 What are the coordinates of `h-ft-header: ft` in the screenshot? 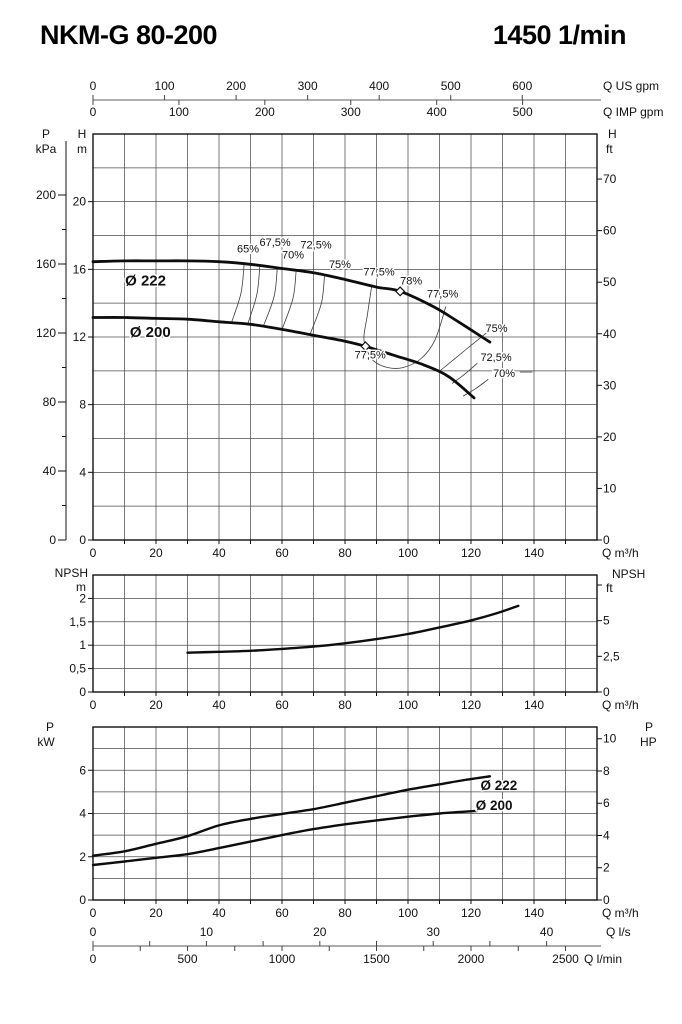 It's located at (609, 149).